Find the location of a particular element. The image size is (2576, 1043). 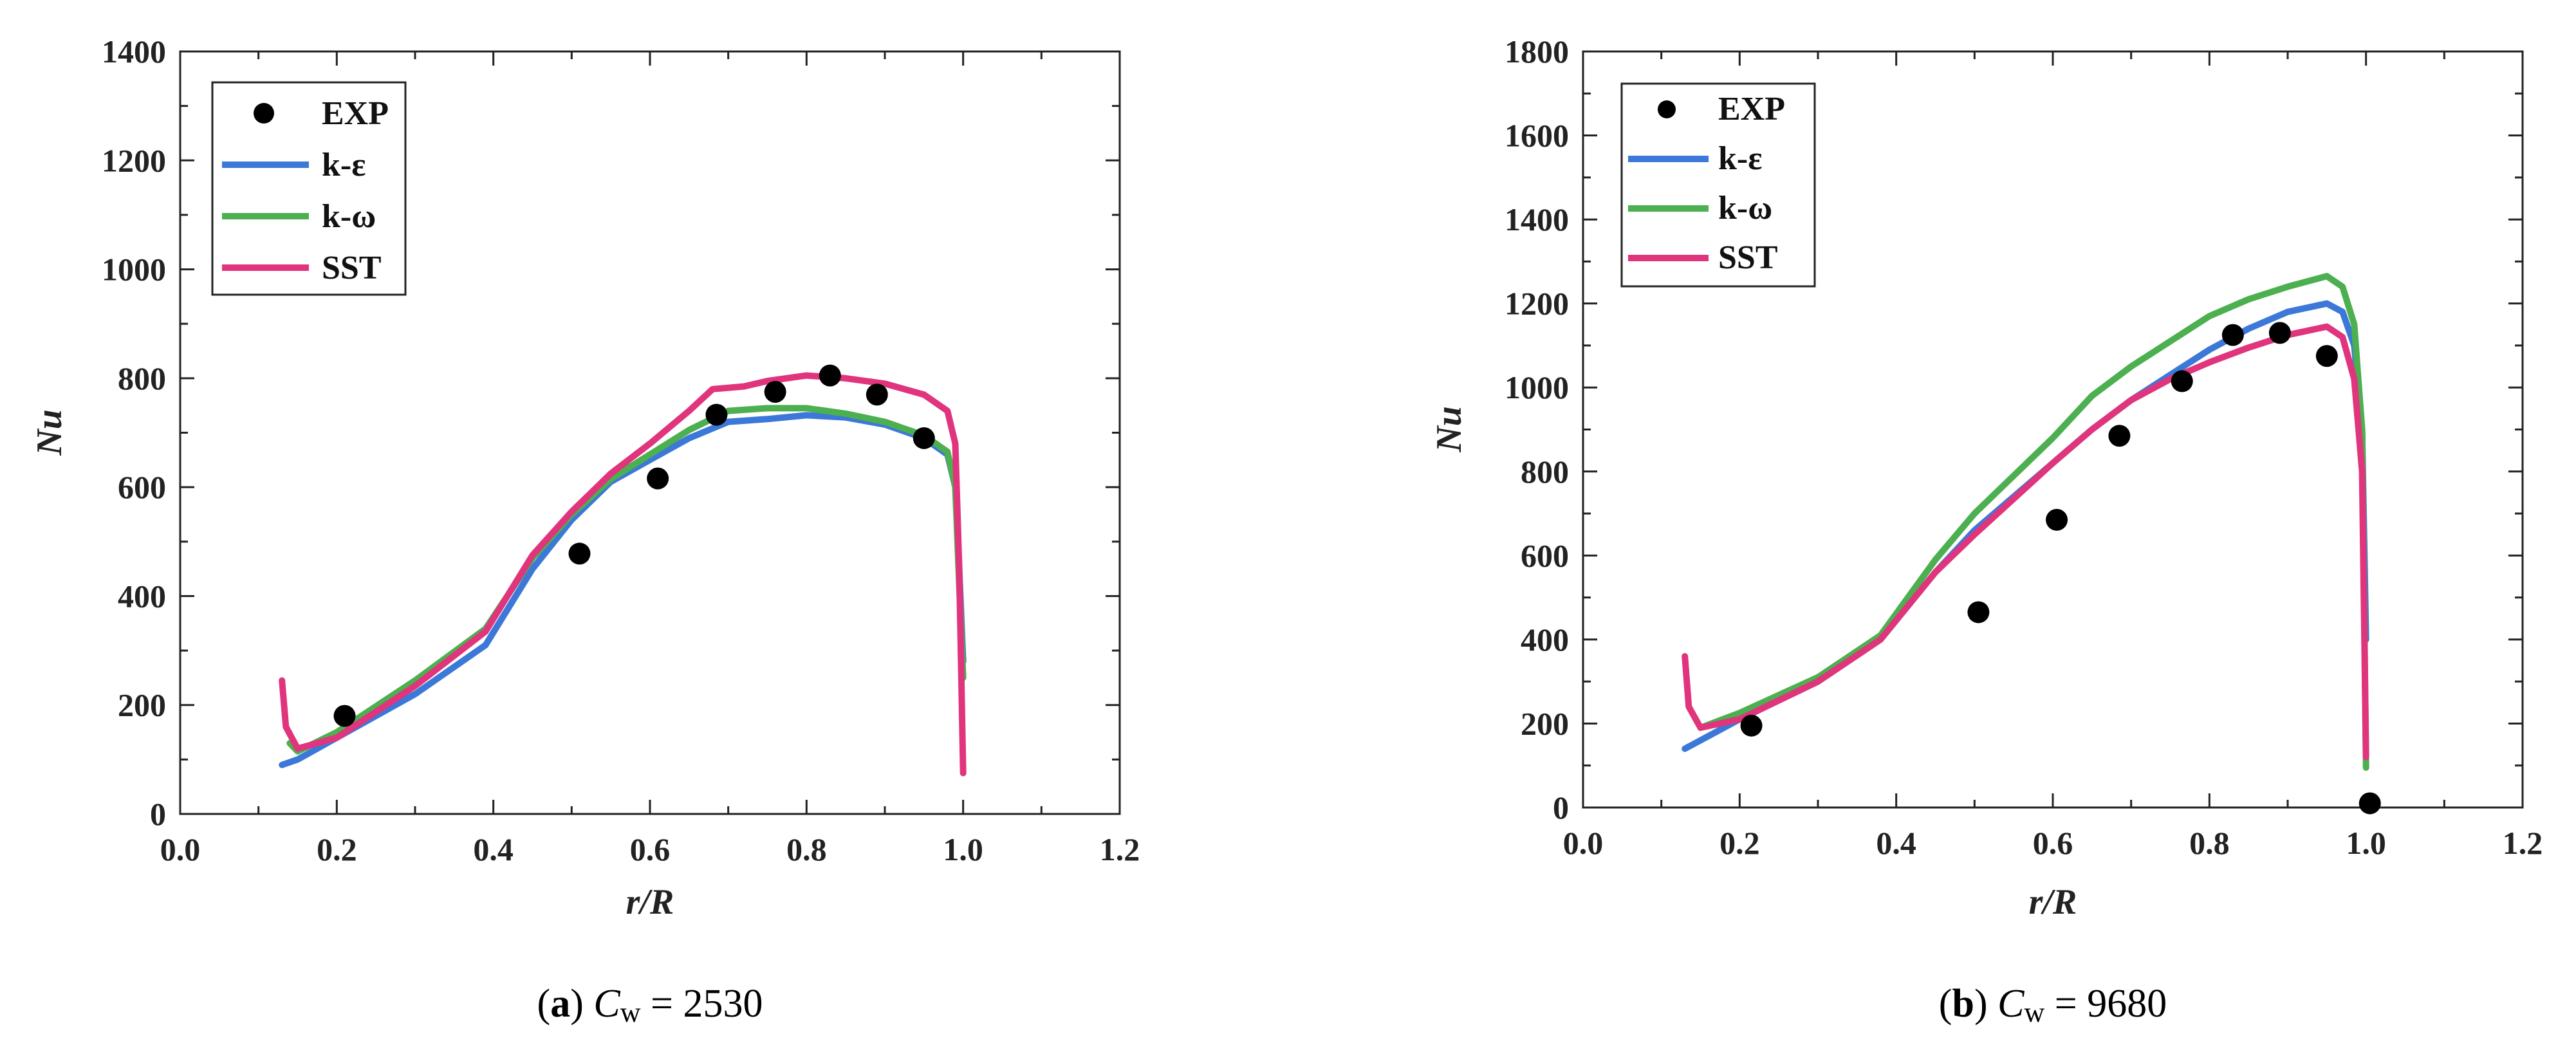

legend-label-ke-a: k-ε is located at coordinates (344, 165).